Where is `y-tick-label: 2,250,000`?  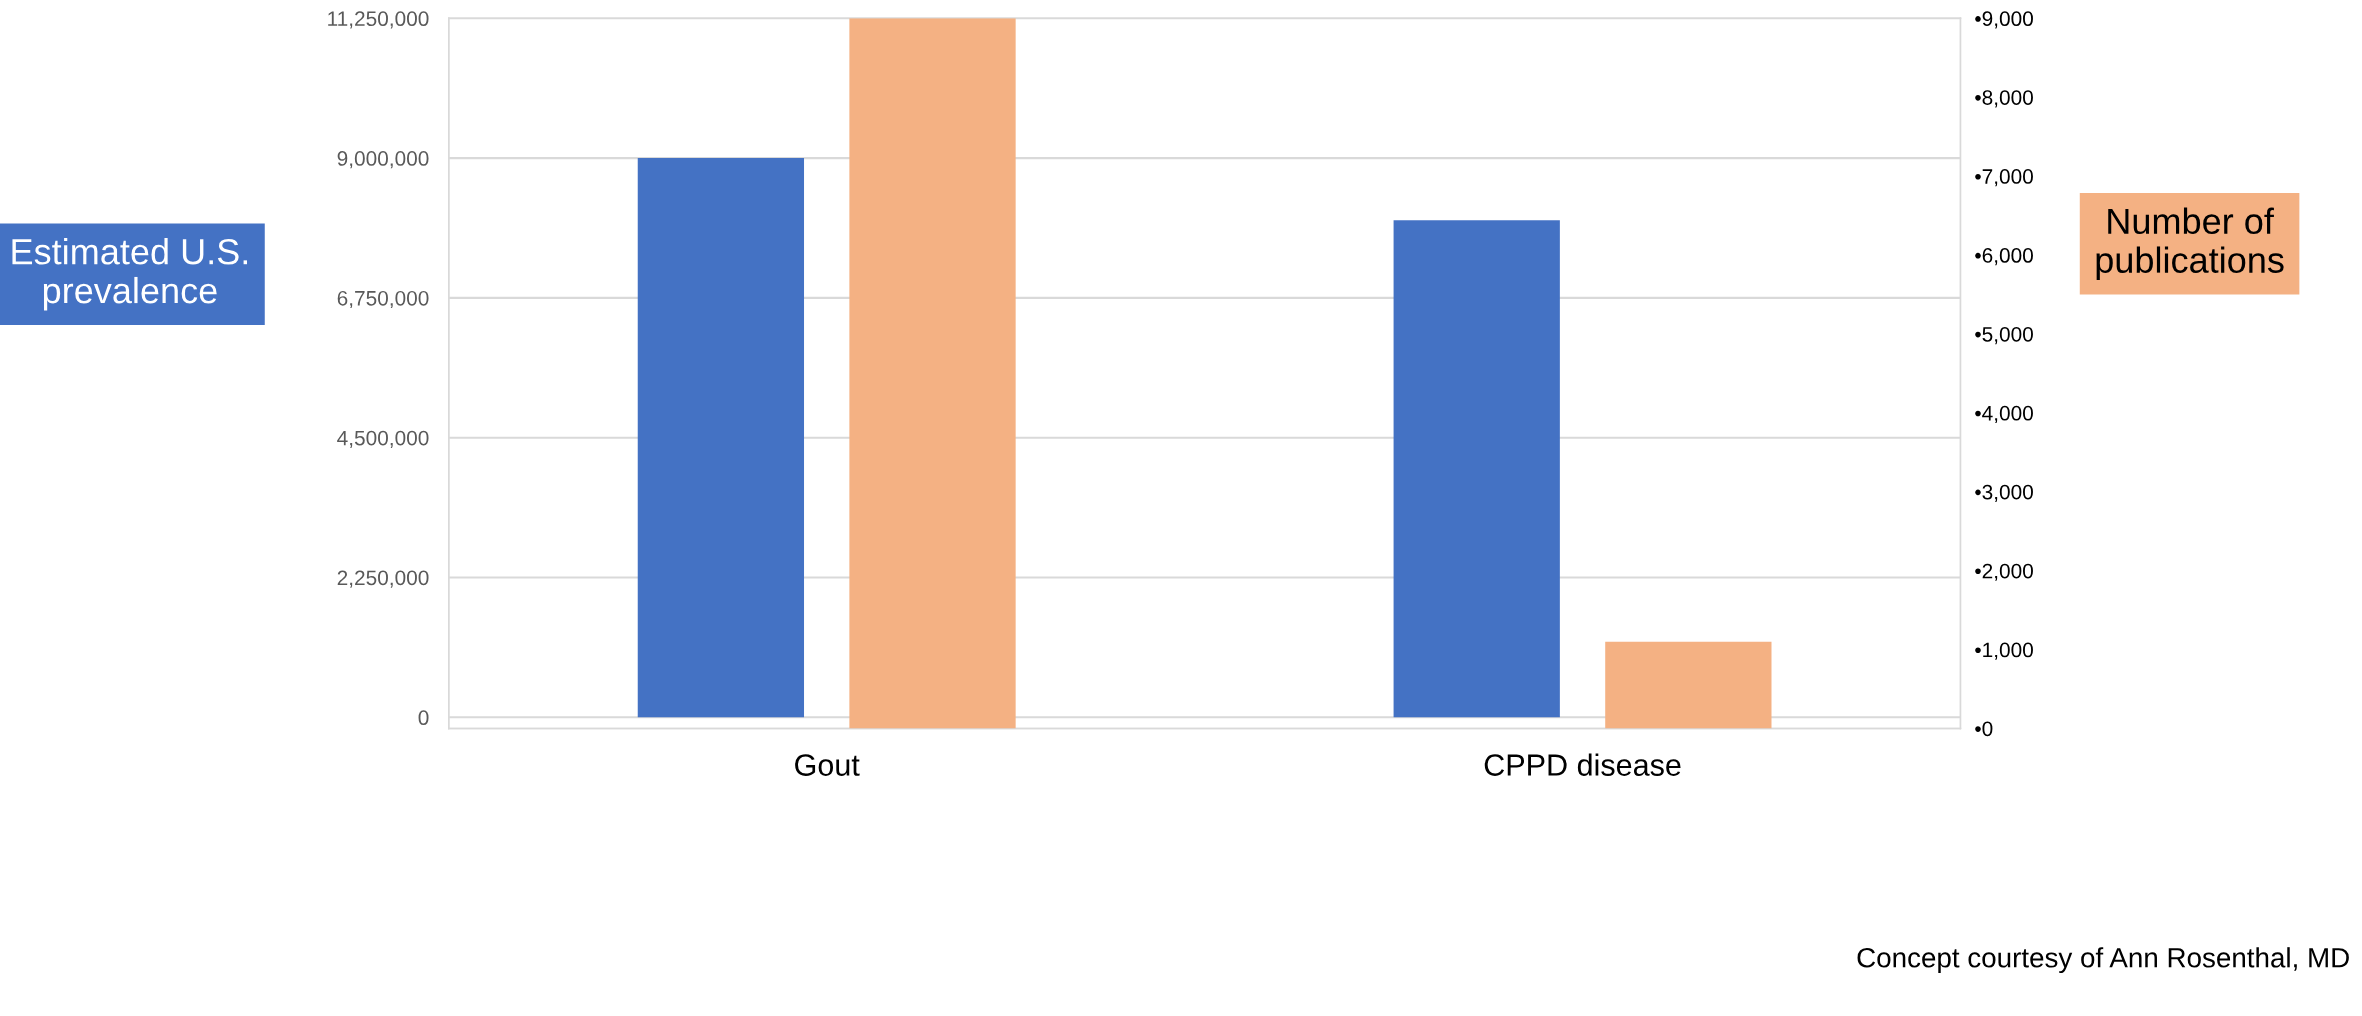
y-tick-label: 2,250,000 is located at coordinates (383, 579).